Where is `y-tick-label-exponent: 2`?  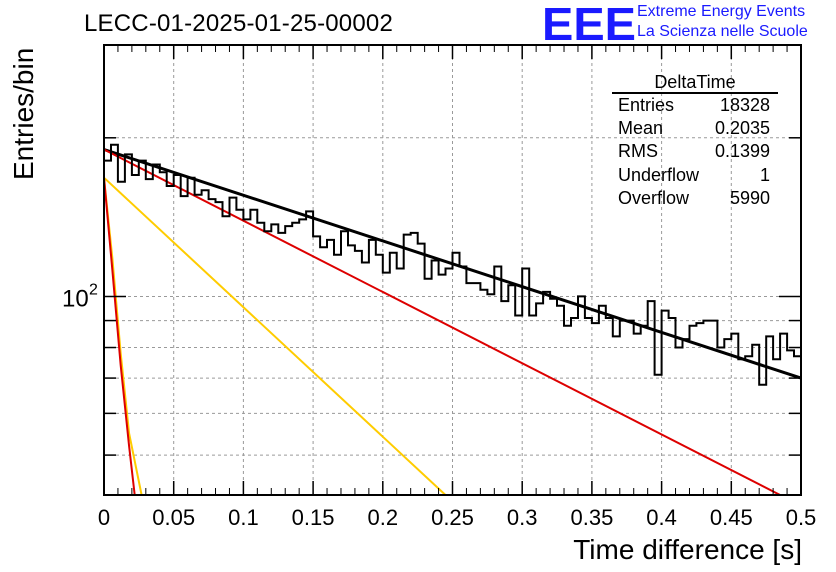 y-tick-label-exponent: 2 is located at coordinates (93, 289).